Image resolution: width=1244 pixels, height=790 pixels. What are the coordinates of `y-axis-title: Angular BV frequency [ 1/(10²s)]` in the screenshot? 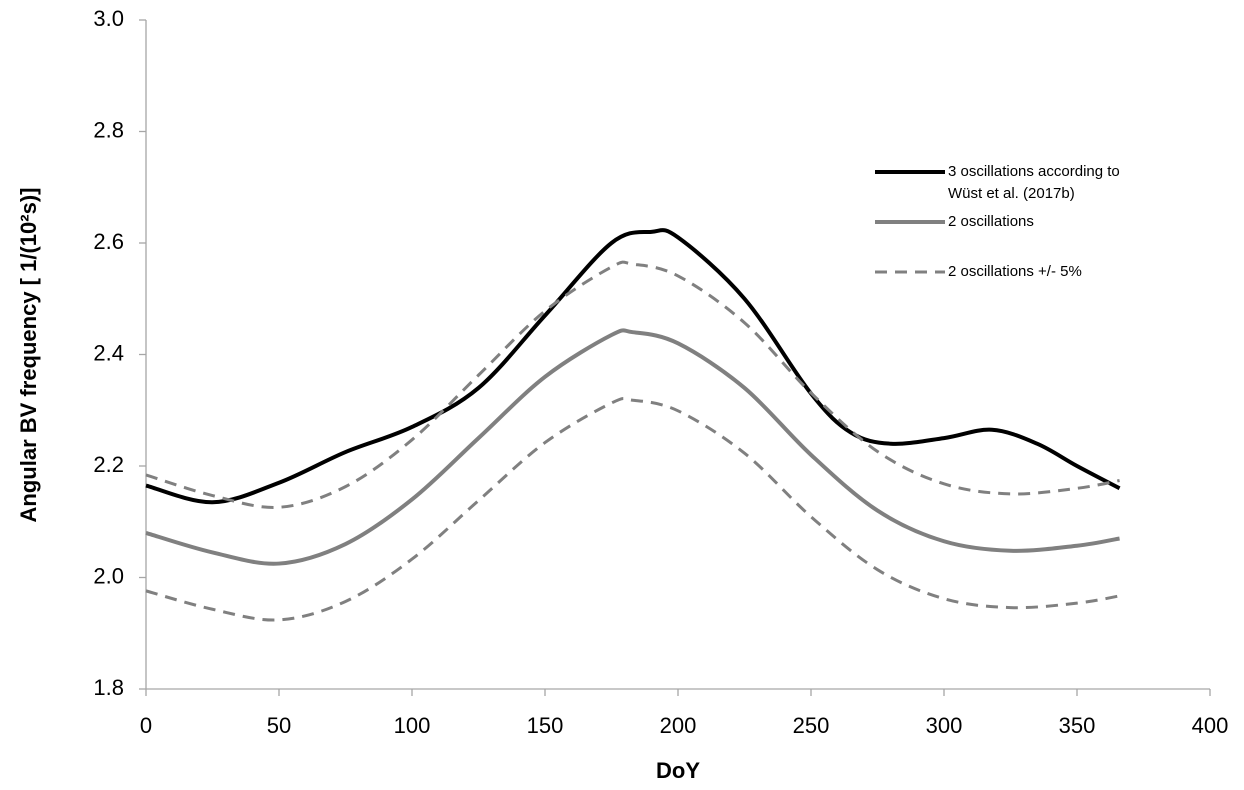 It's located at (28, 355).